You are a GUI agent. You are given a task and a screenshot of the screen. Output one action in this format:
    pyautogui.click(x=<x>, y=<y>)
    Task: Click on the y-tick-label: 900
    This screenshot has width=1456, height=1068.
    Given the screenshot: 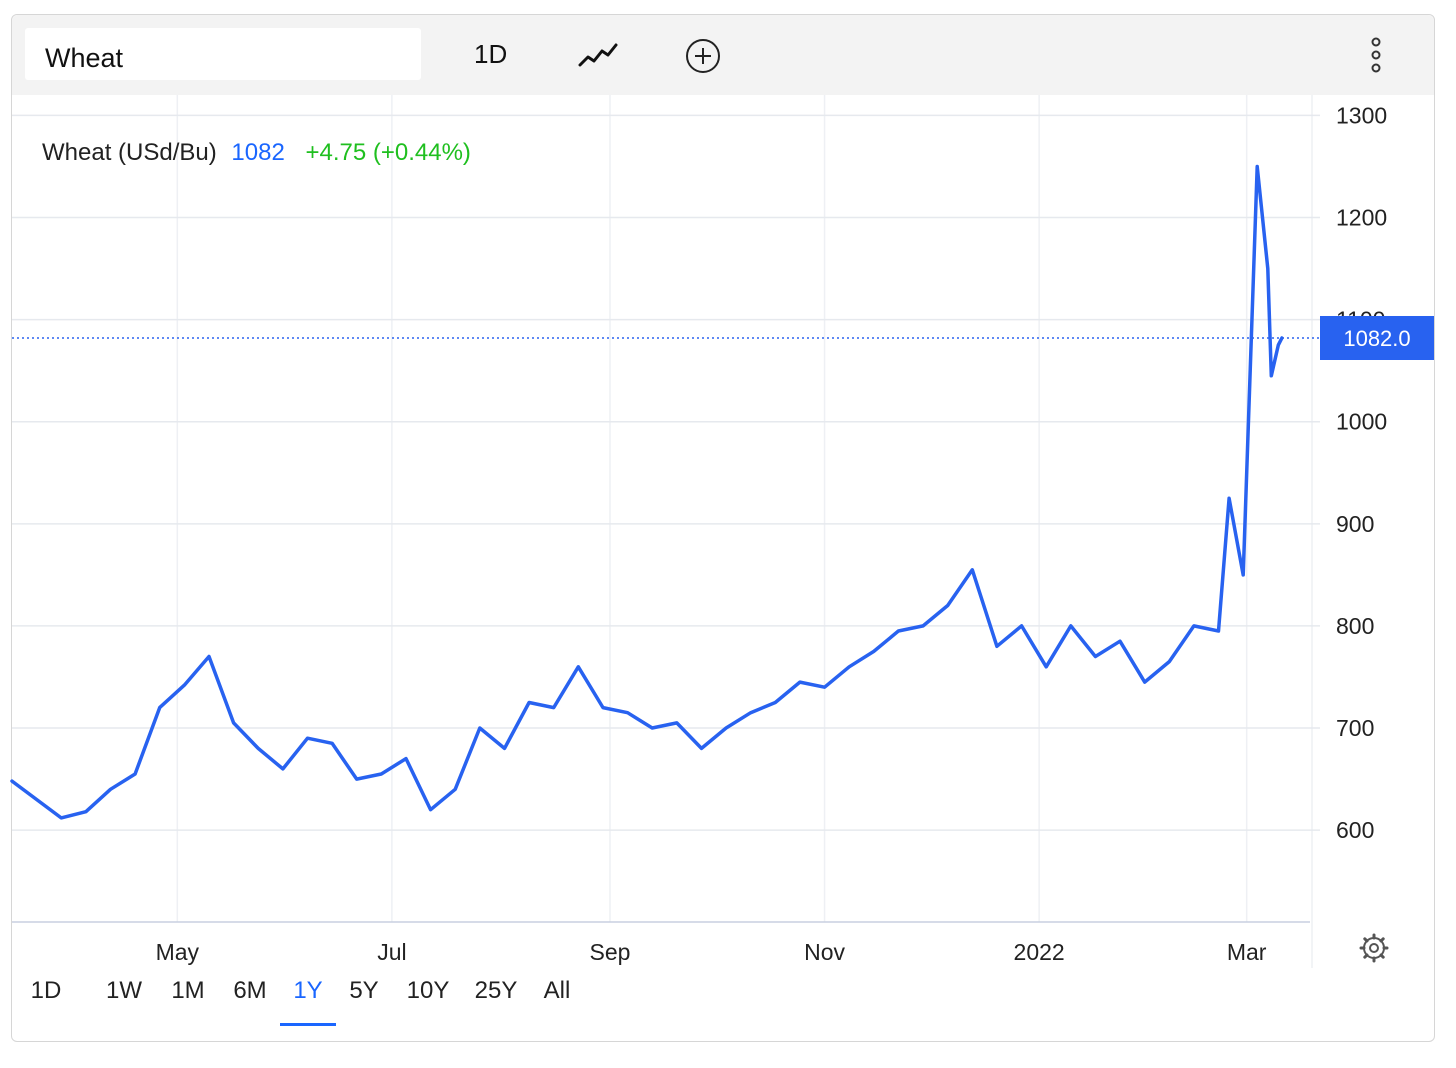 What is the action you would take?
    pyautogui.click(x=1355, y=524)
    